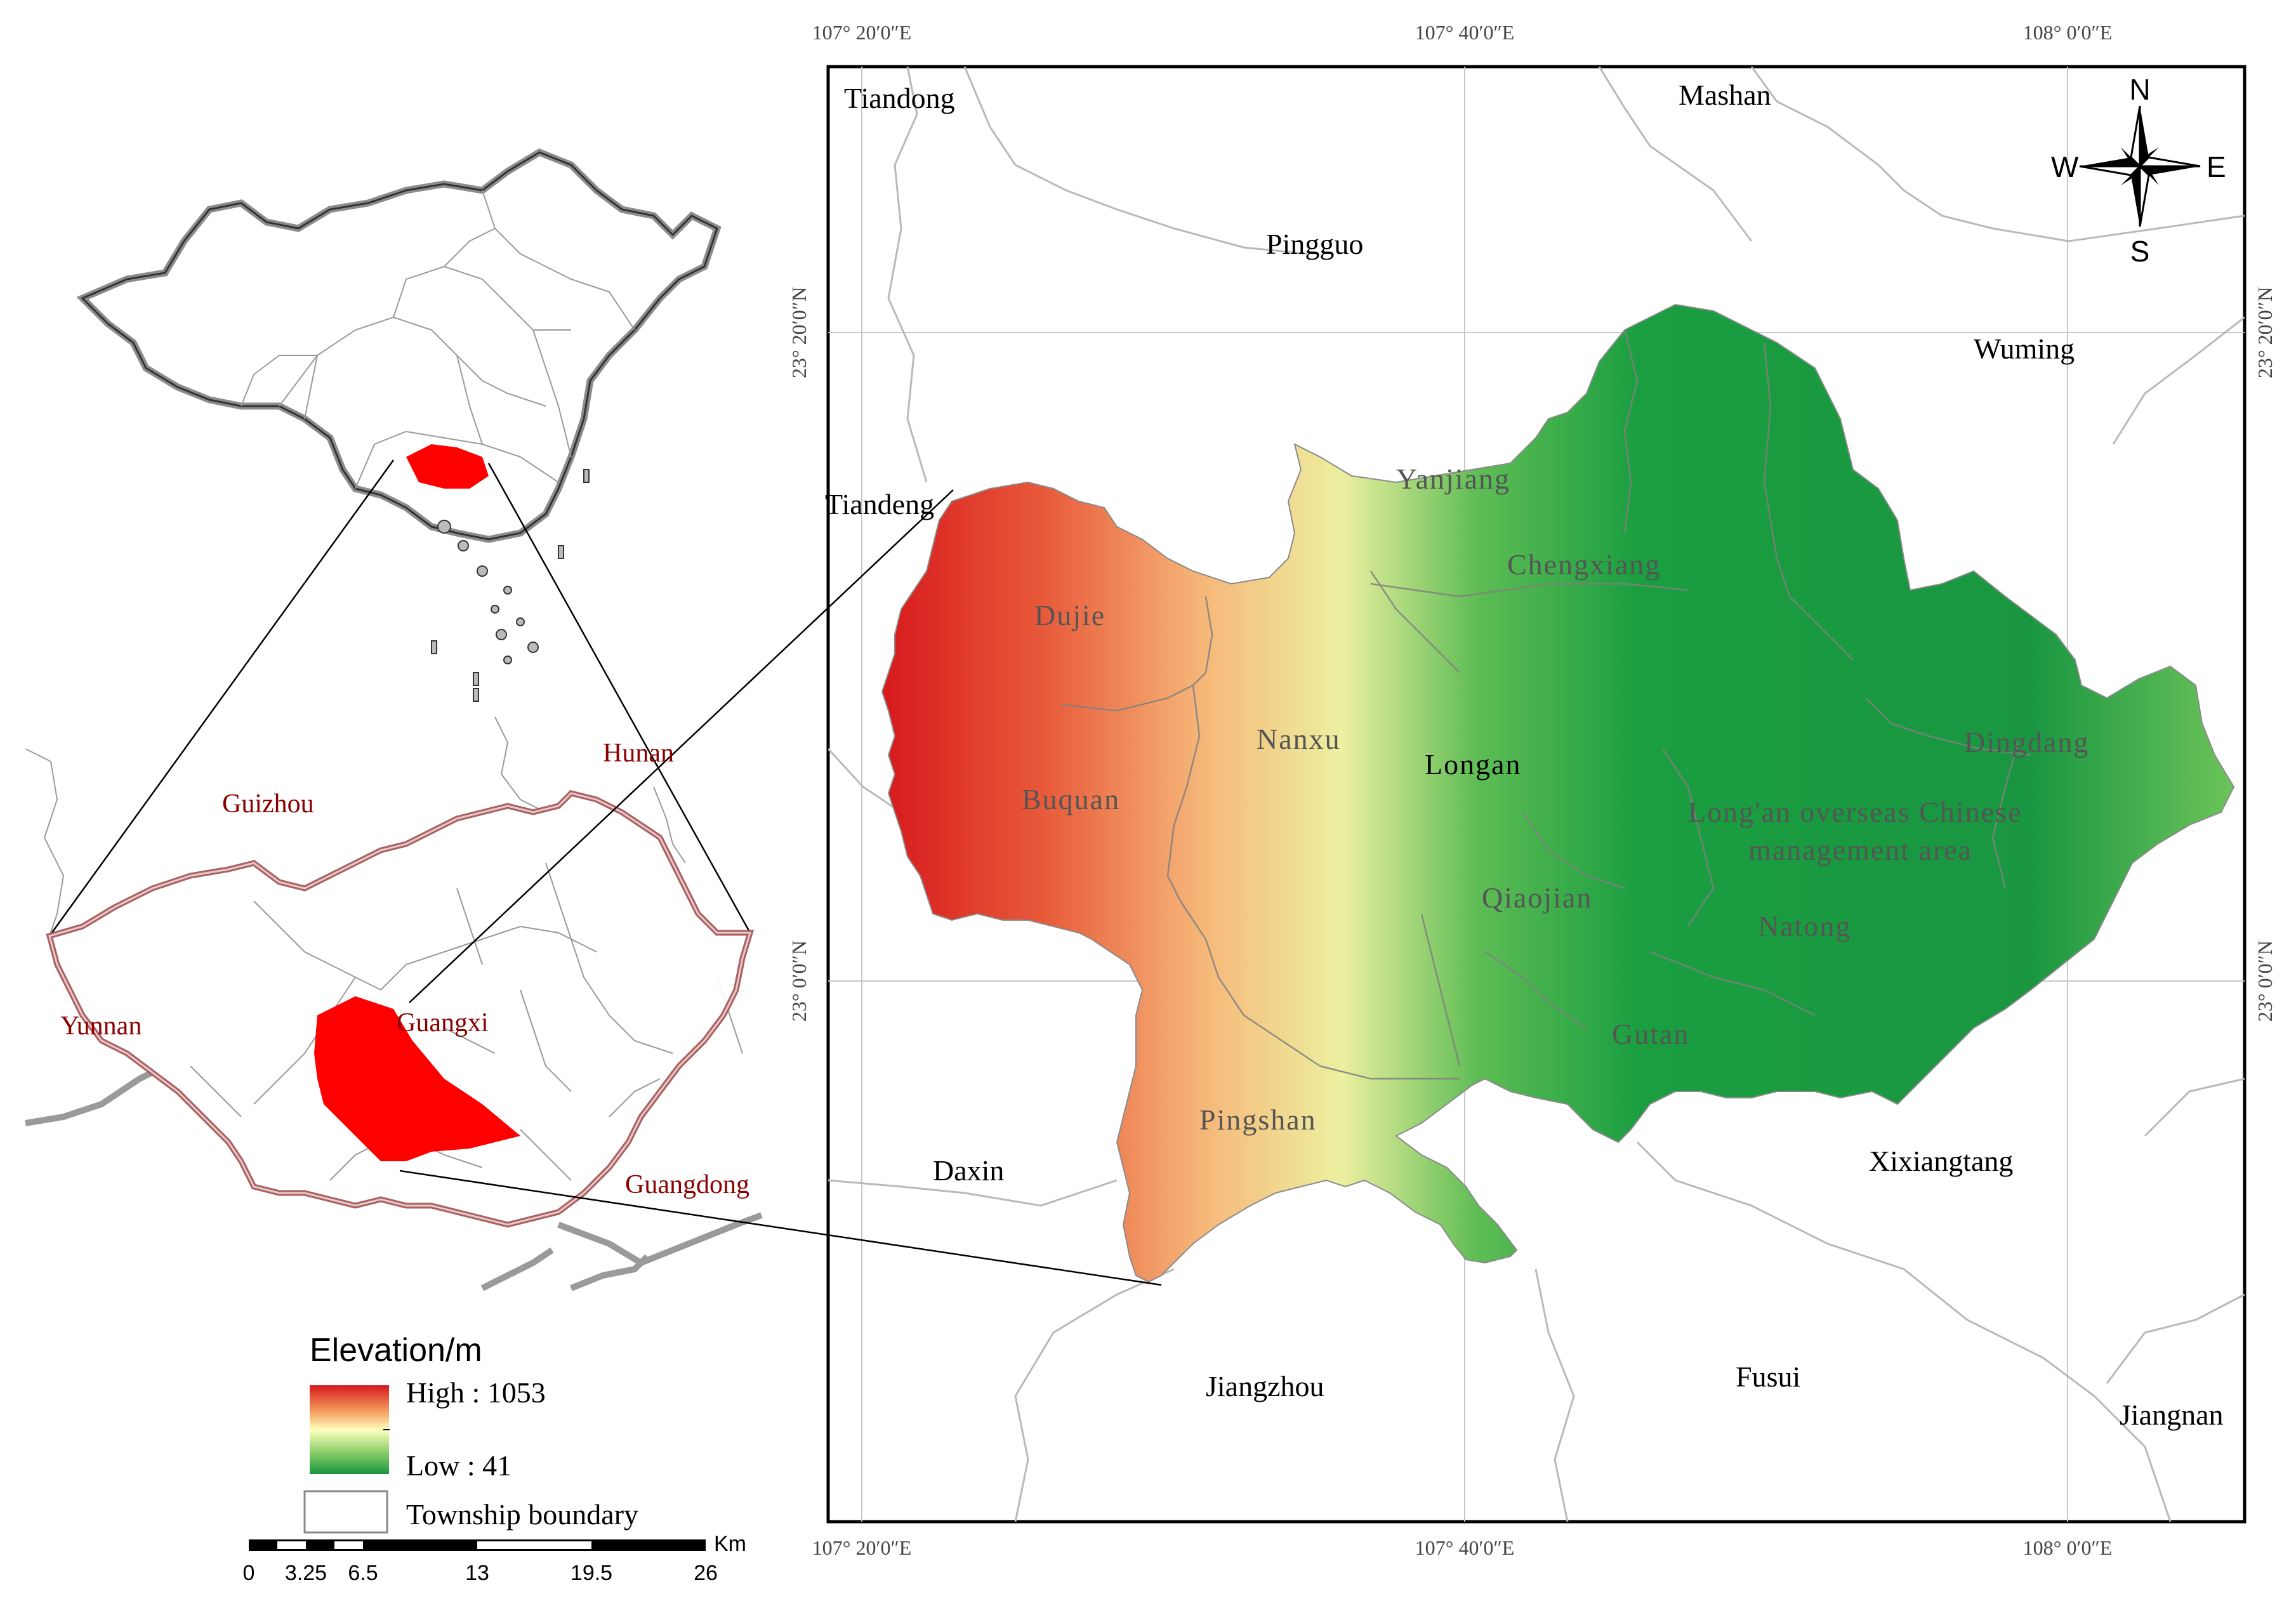 The image size is (2296, 1601). What do you see at coordinates (477, 1573) in the screenshot?
I see `scale-tick-3: 13` at bounding box center [477, 1573].